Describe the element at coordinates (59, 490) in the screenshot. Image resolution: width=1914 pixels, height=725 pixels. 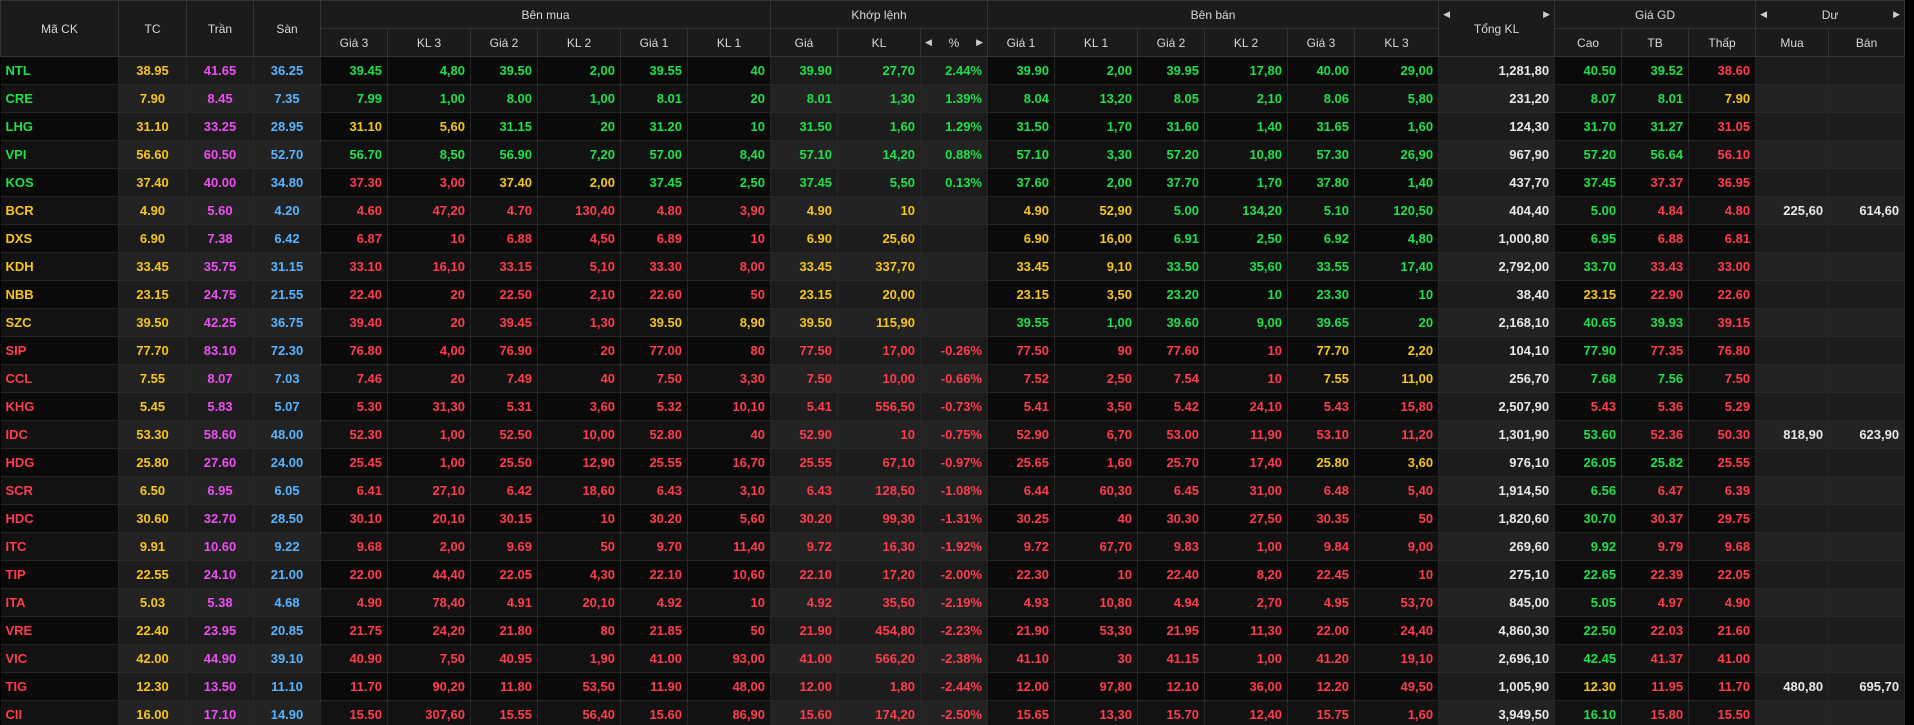
I see `ticker: SCR` at that location.